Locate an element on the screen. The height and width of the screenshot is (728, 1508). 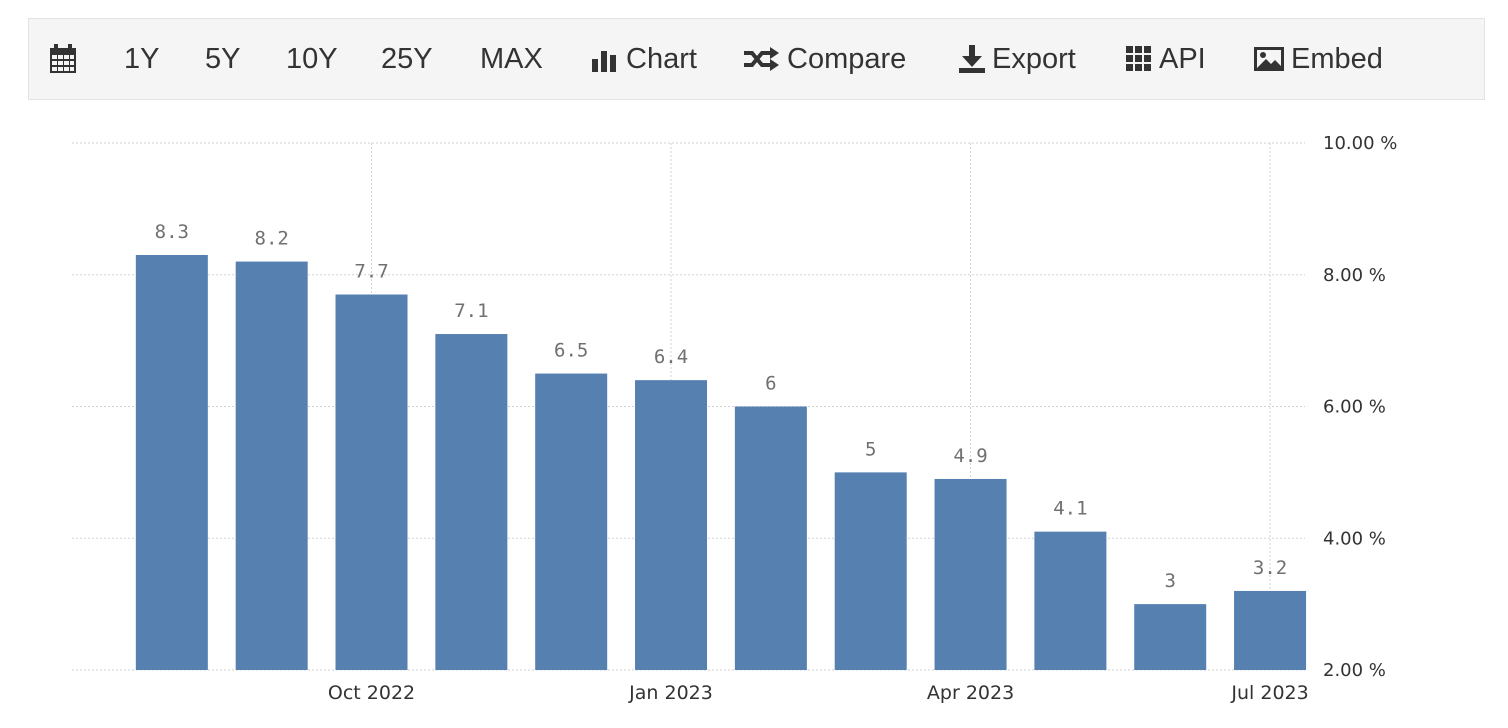
bar-value-label: 3.2 is located at coordinates (1270, 568).